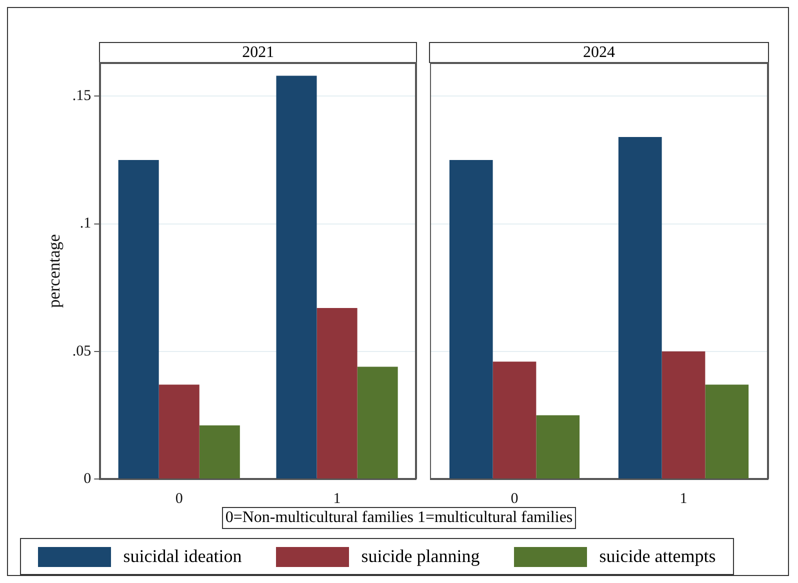 Image resolution: width=798 pixels, height=583 pixels. What do you see at coordinates (599, 52) in the screenshot?
I see `chart-title: 2024` at bounding box center [599, 52].